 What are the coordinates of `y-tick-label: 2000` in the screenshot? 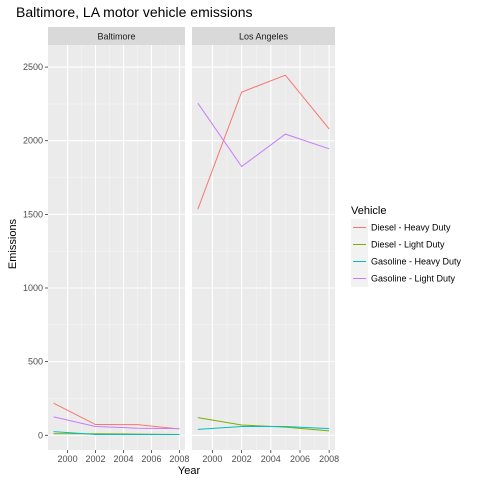 It's located at (33, 141).